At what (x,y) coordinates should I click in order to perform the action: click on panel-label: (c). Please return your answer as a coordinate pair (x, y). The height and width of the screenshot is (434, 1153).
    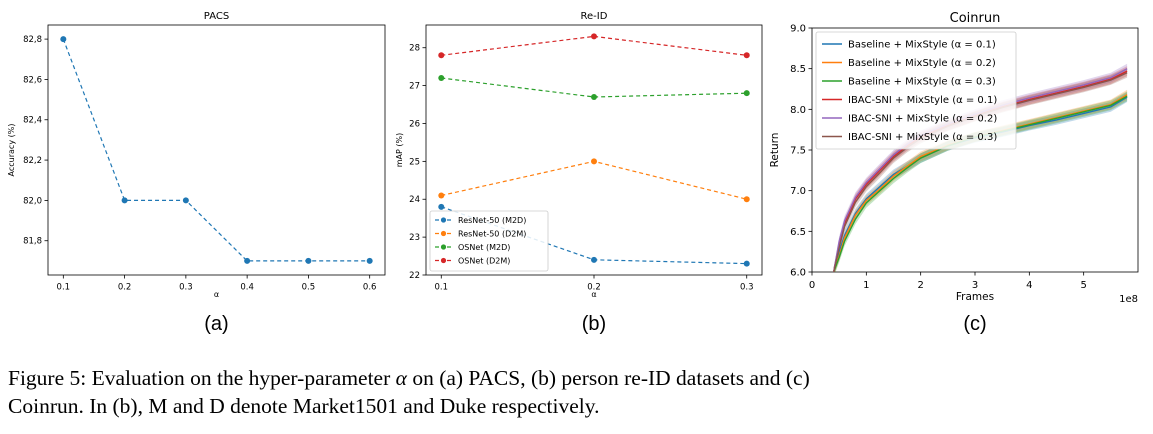
    Looking at the image, I should click on (974, 324).